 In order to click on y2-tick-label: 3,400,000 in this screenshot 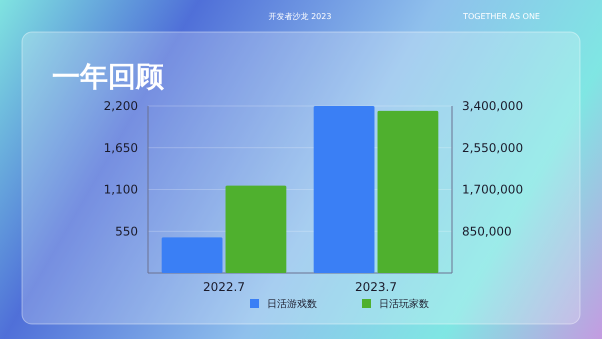, I will do `click(493, 106)`.